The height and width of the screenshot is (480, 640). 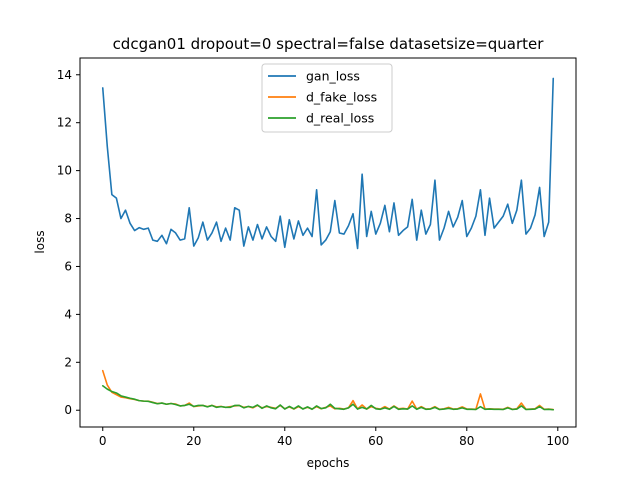 What do you see at coordinates (68, 219) in the screenshot?
I see `y-tick-label: 8` at bounding box center [68, 219].